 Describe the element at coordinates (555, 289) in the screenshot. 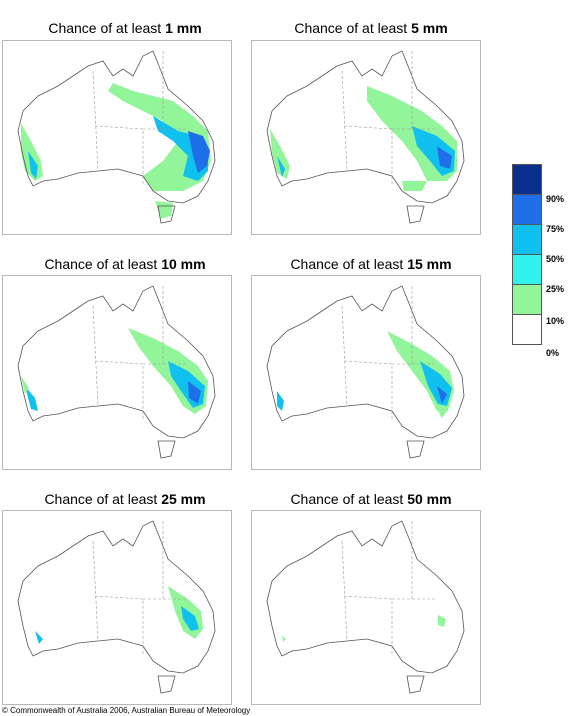

I see `legend-label-25: 25%` at that location.